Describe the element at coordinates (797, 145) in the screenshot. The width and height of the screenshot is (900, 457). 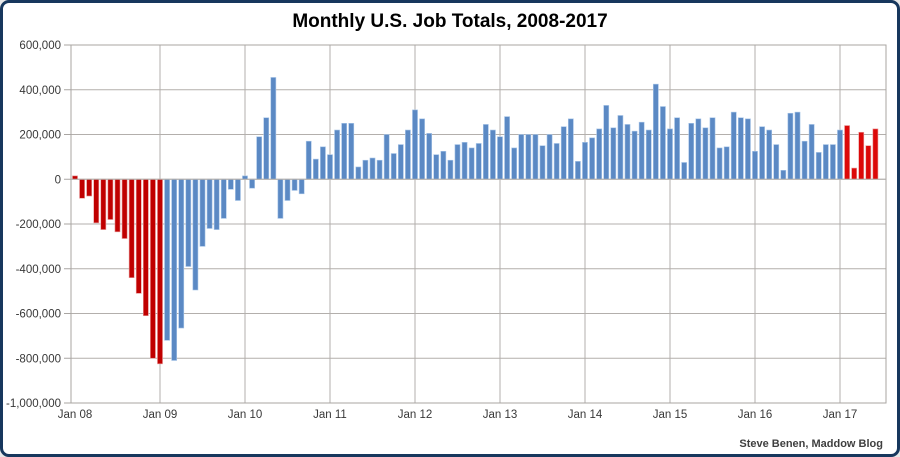
I see `bar-jul-2016` at that location.